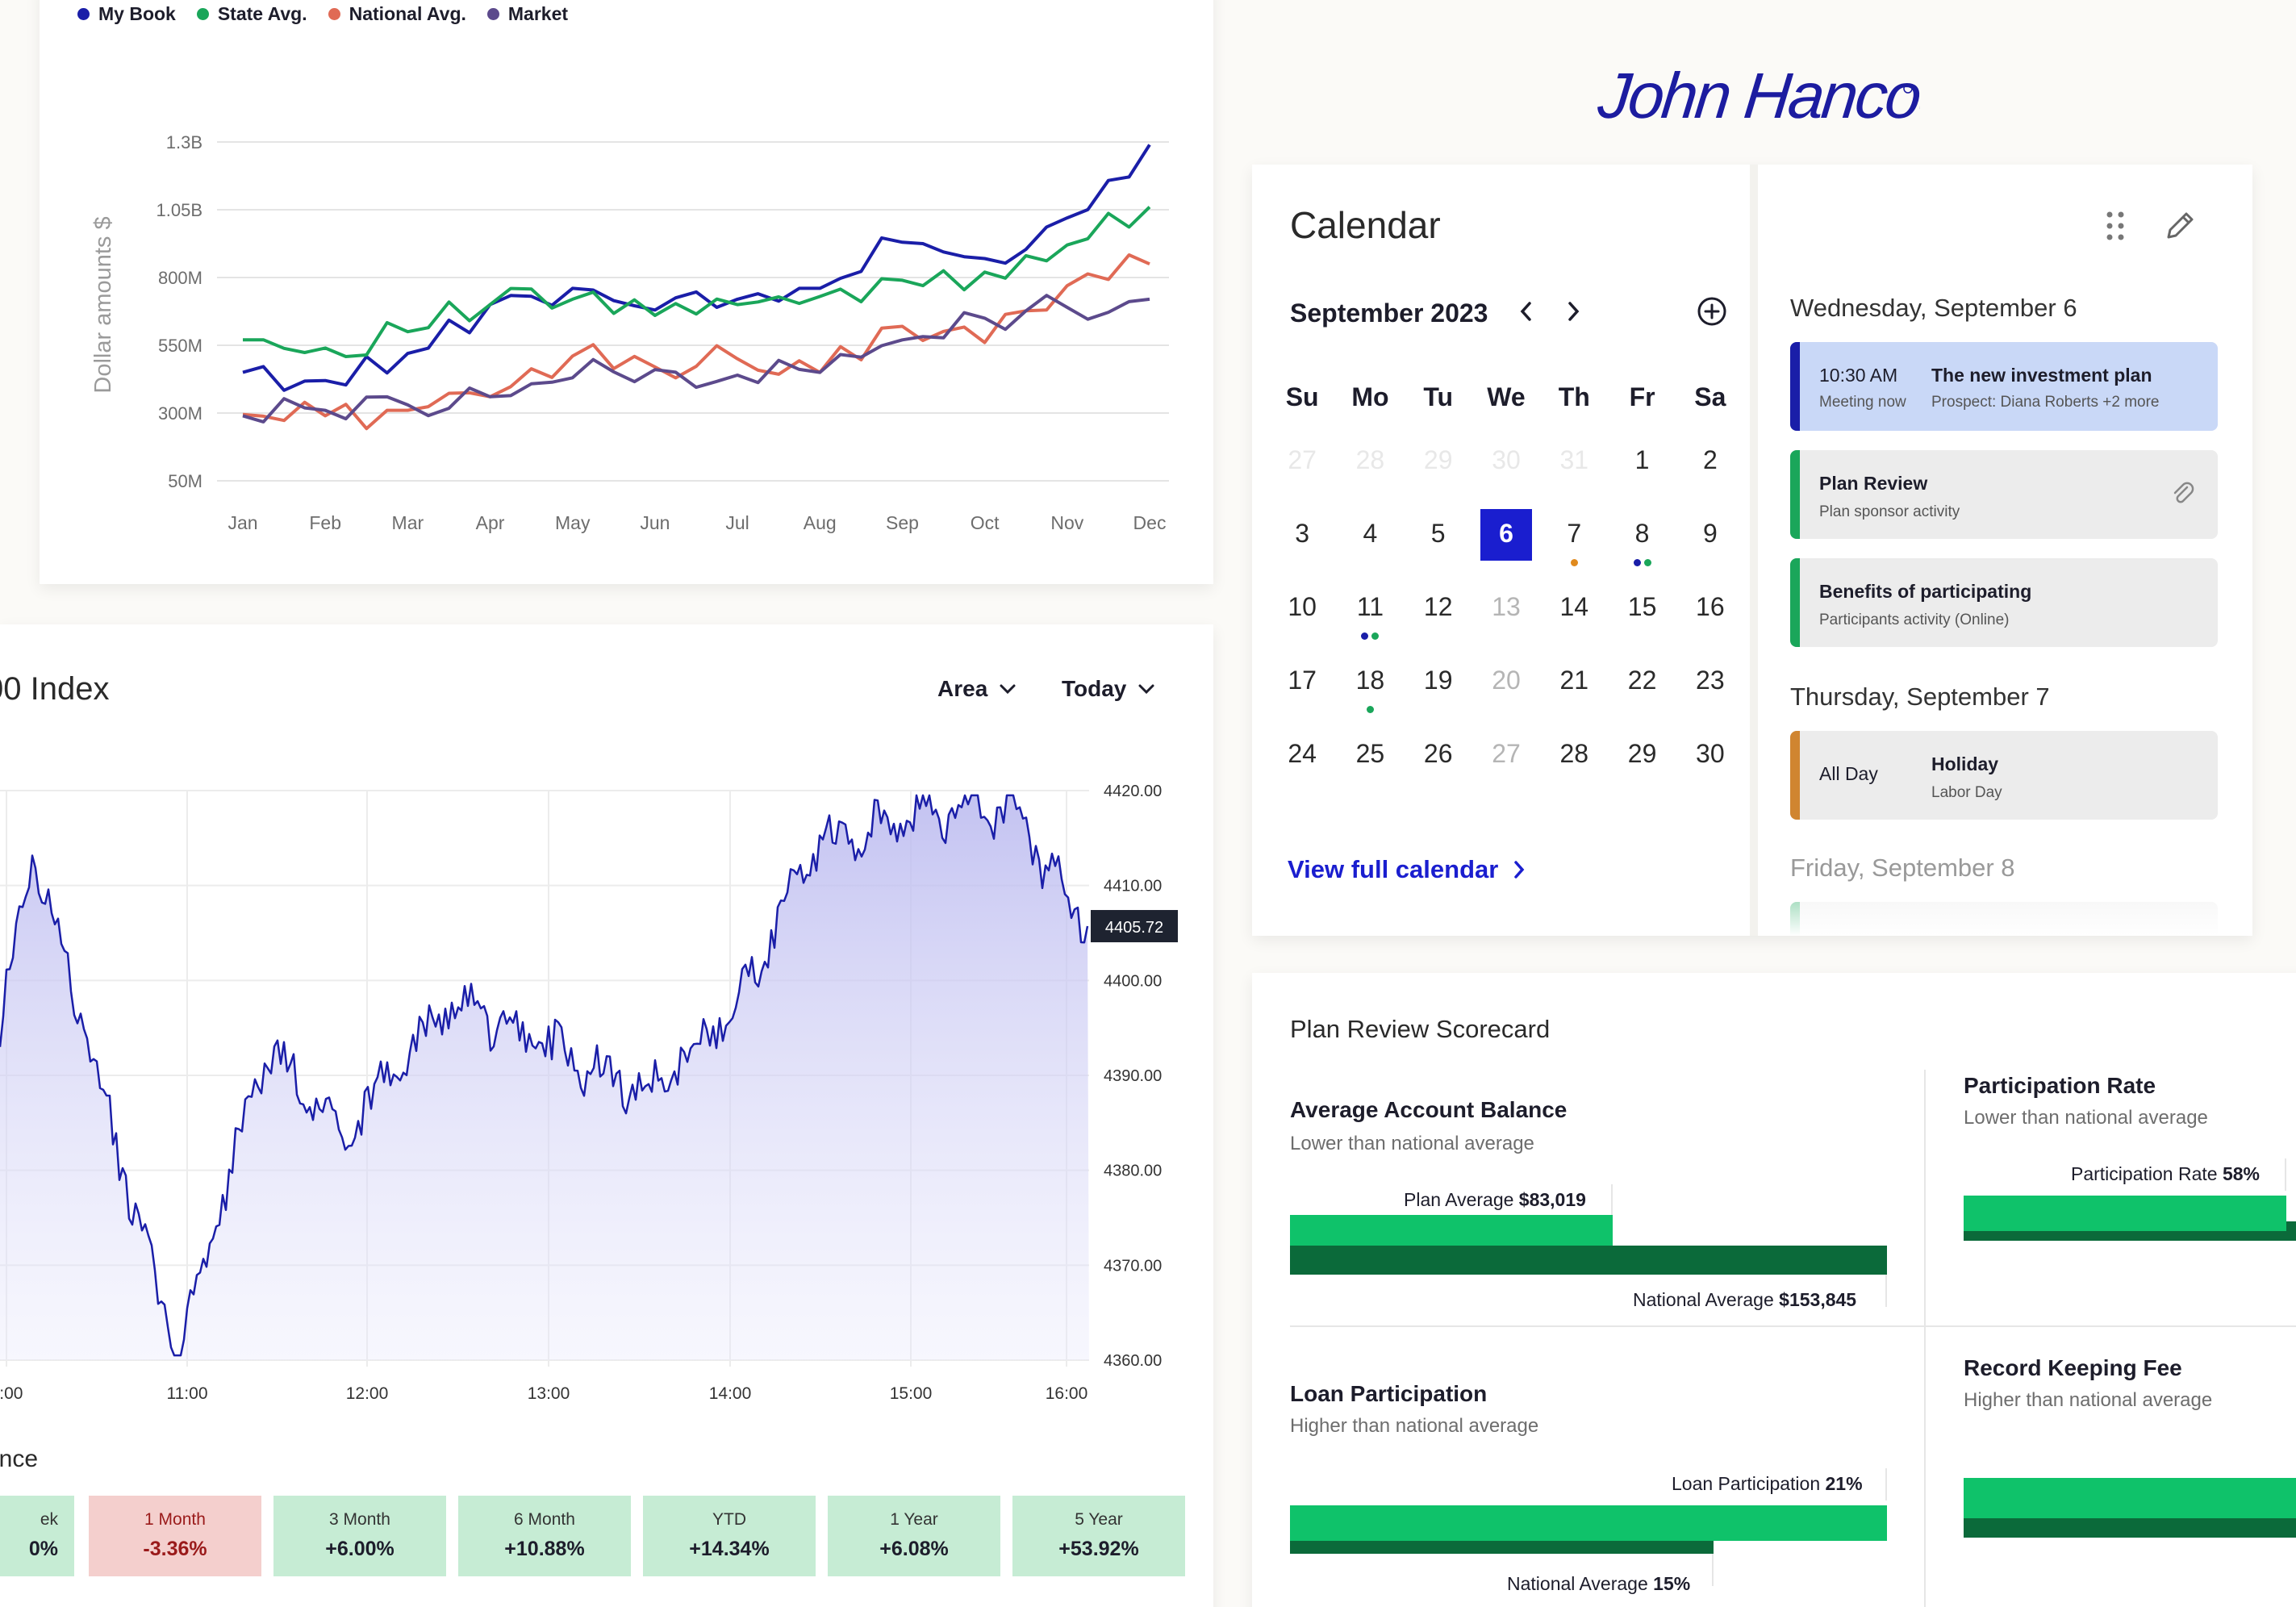  What do you see at coordinates (730, 1393) in the screenshot?
I see `x-tick-label: 14:00` at bounding box center [730, 1393].